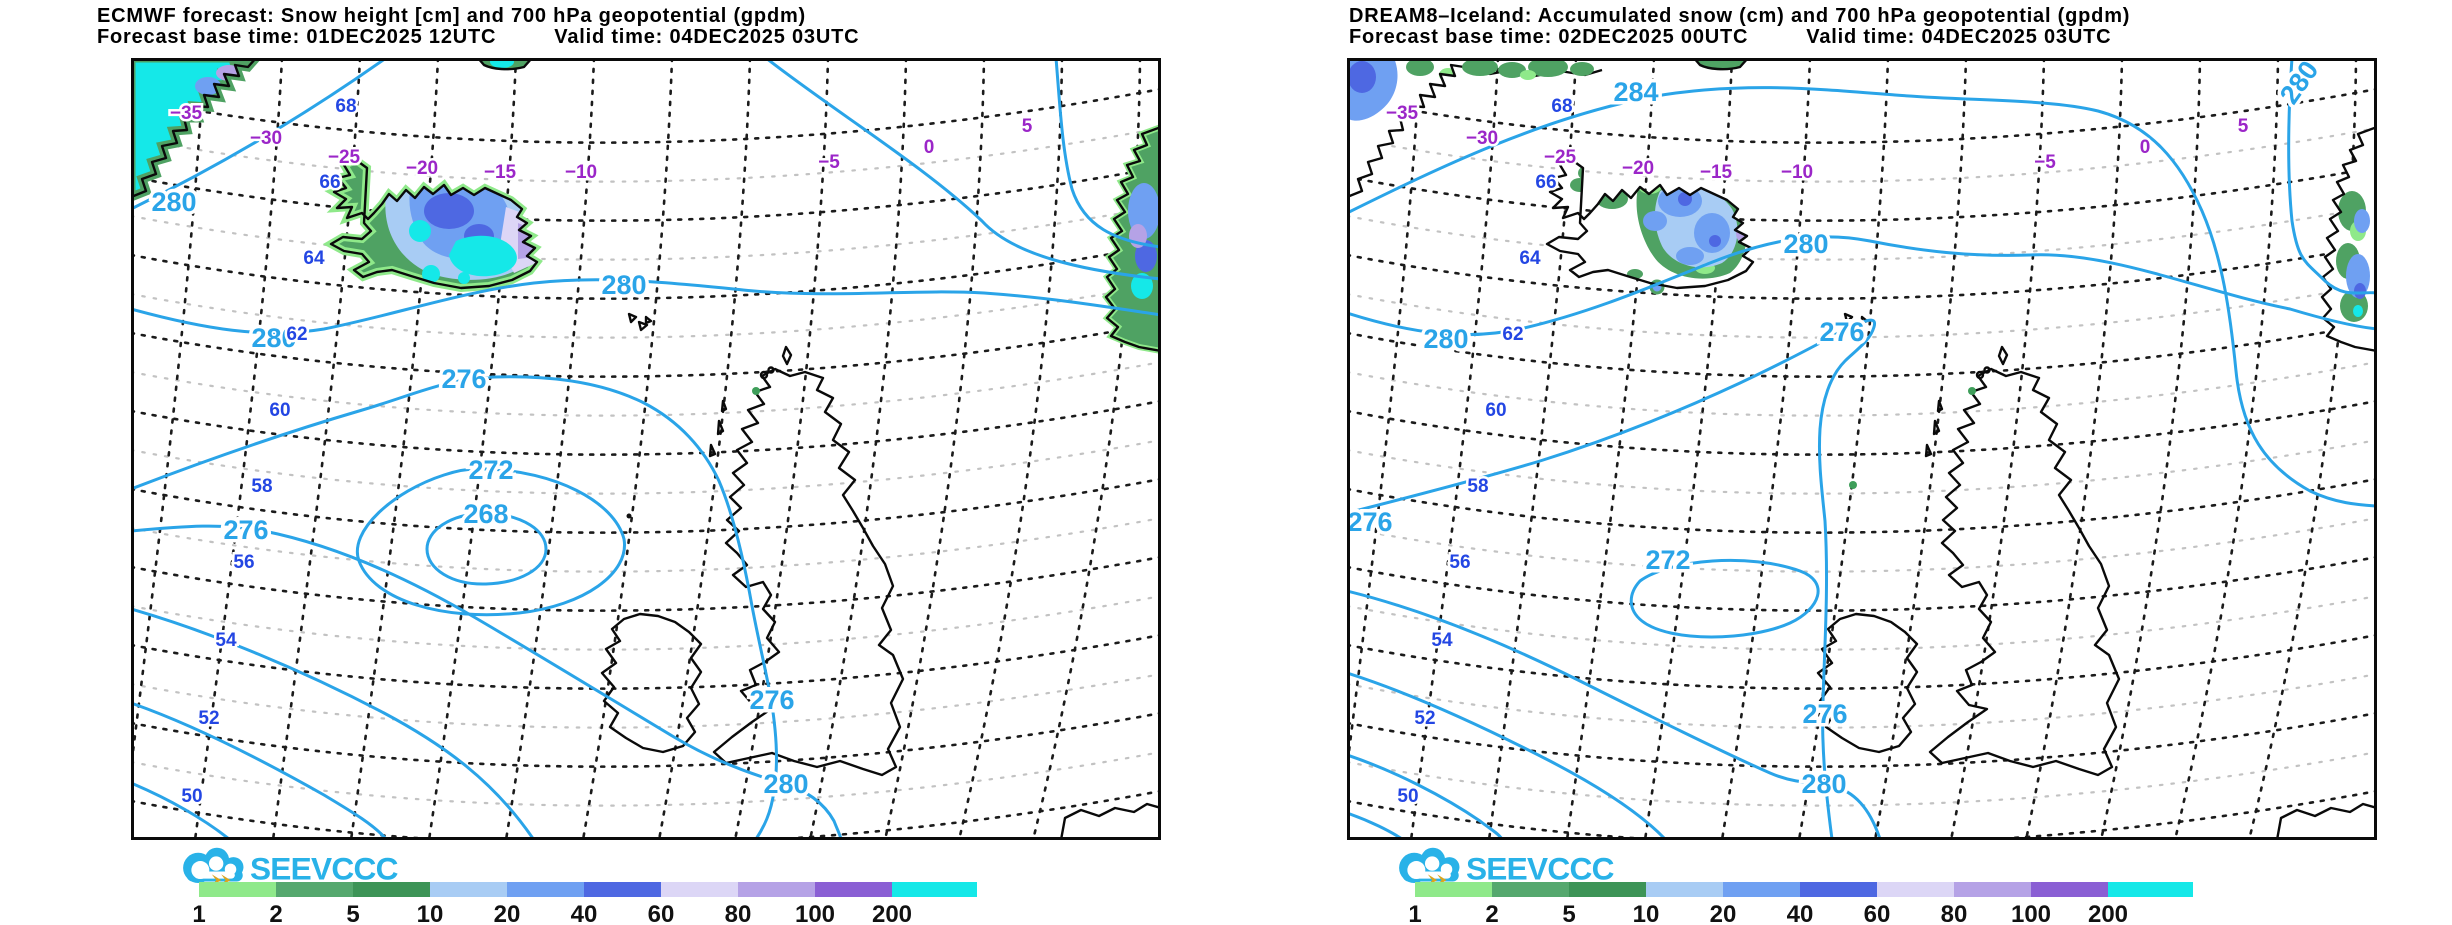 This screenshot has width=2452, height=925. What do you see at coordinates (186, 113) in the screenshot?
I see `svg-text: −35` at bounding box center [186, 113].